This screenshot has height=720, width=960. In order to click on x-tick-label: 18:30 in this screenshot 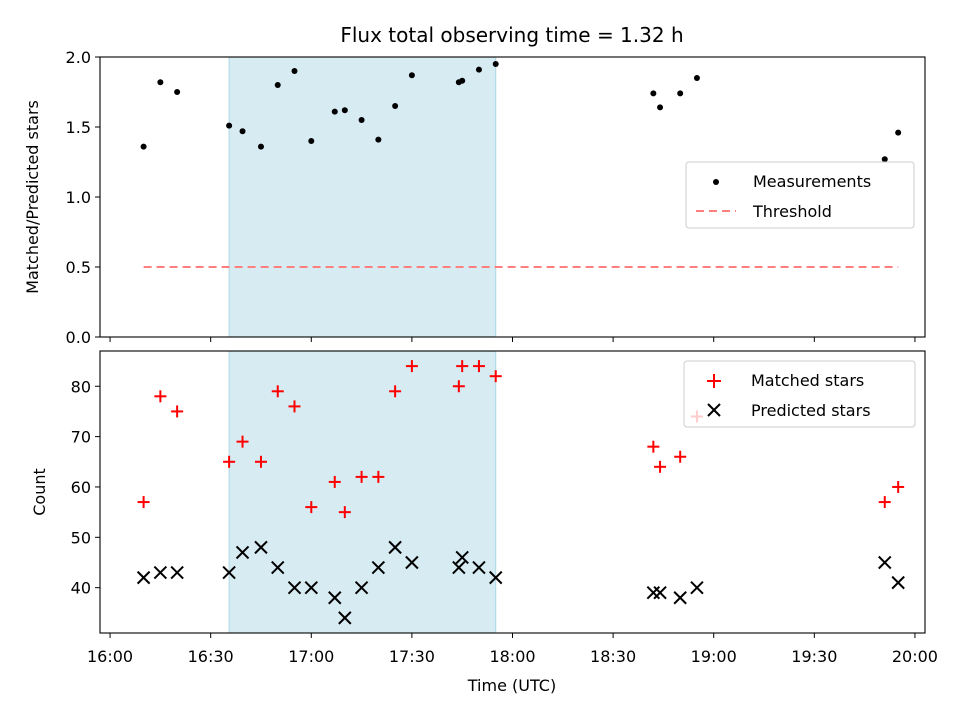, I will do `click(613, 656)`.